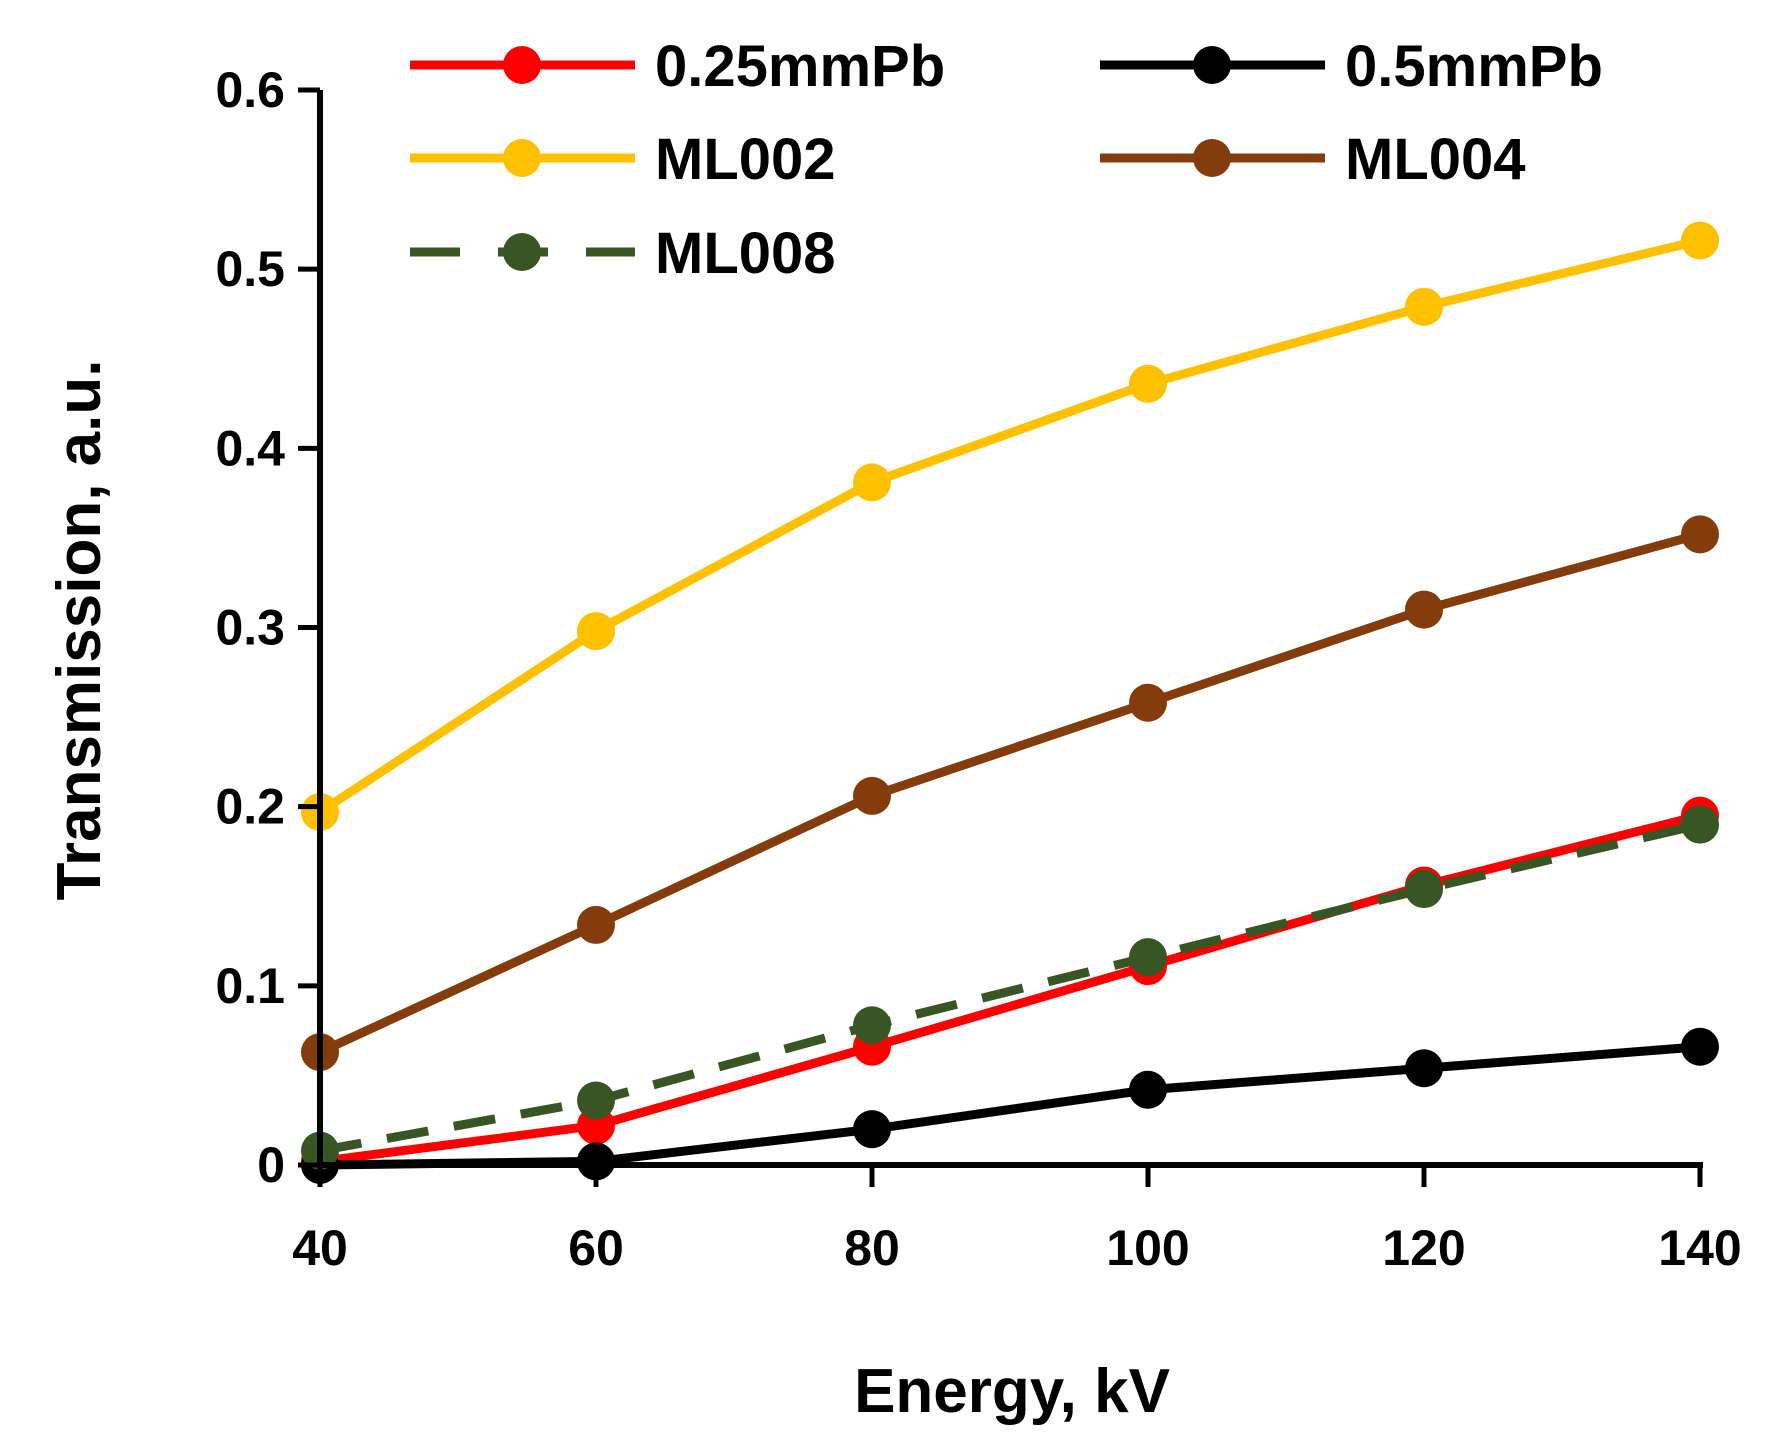 This screenshot has height=1441, width=1787. Describe the element at coordinates (271, 1165) in the screenshot. I see `y-tick-label: 0` at that location.